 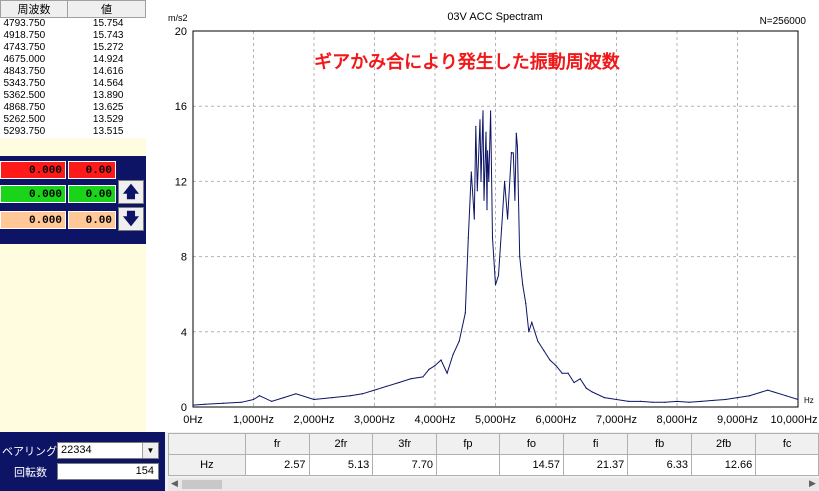 I want to click on peak-header-value: 値, so click(x=106, y=9).